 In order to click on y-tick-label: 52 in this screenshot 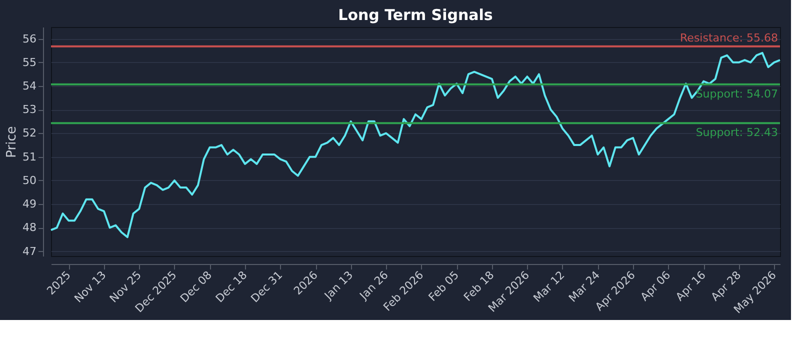, I will do `click(29, 133)`.